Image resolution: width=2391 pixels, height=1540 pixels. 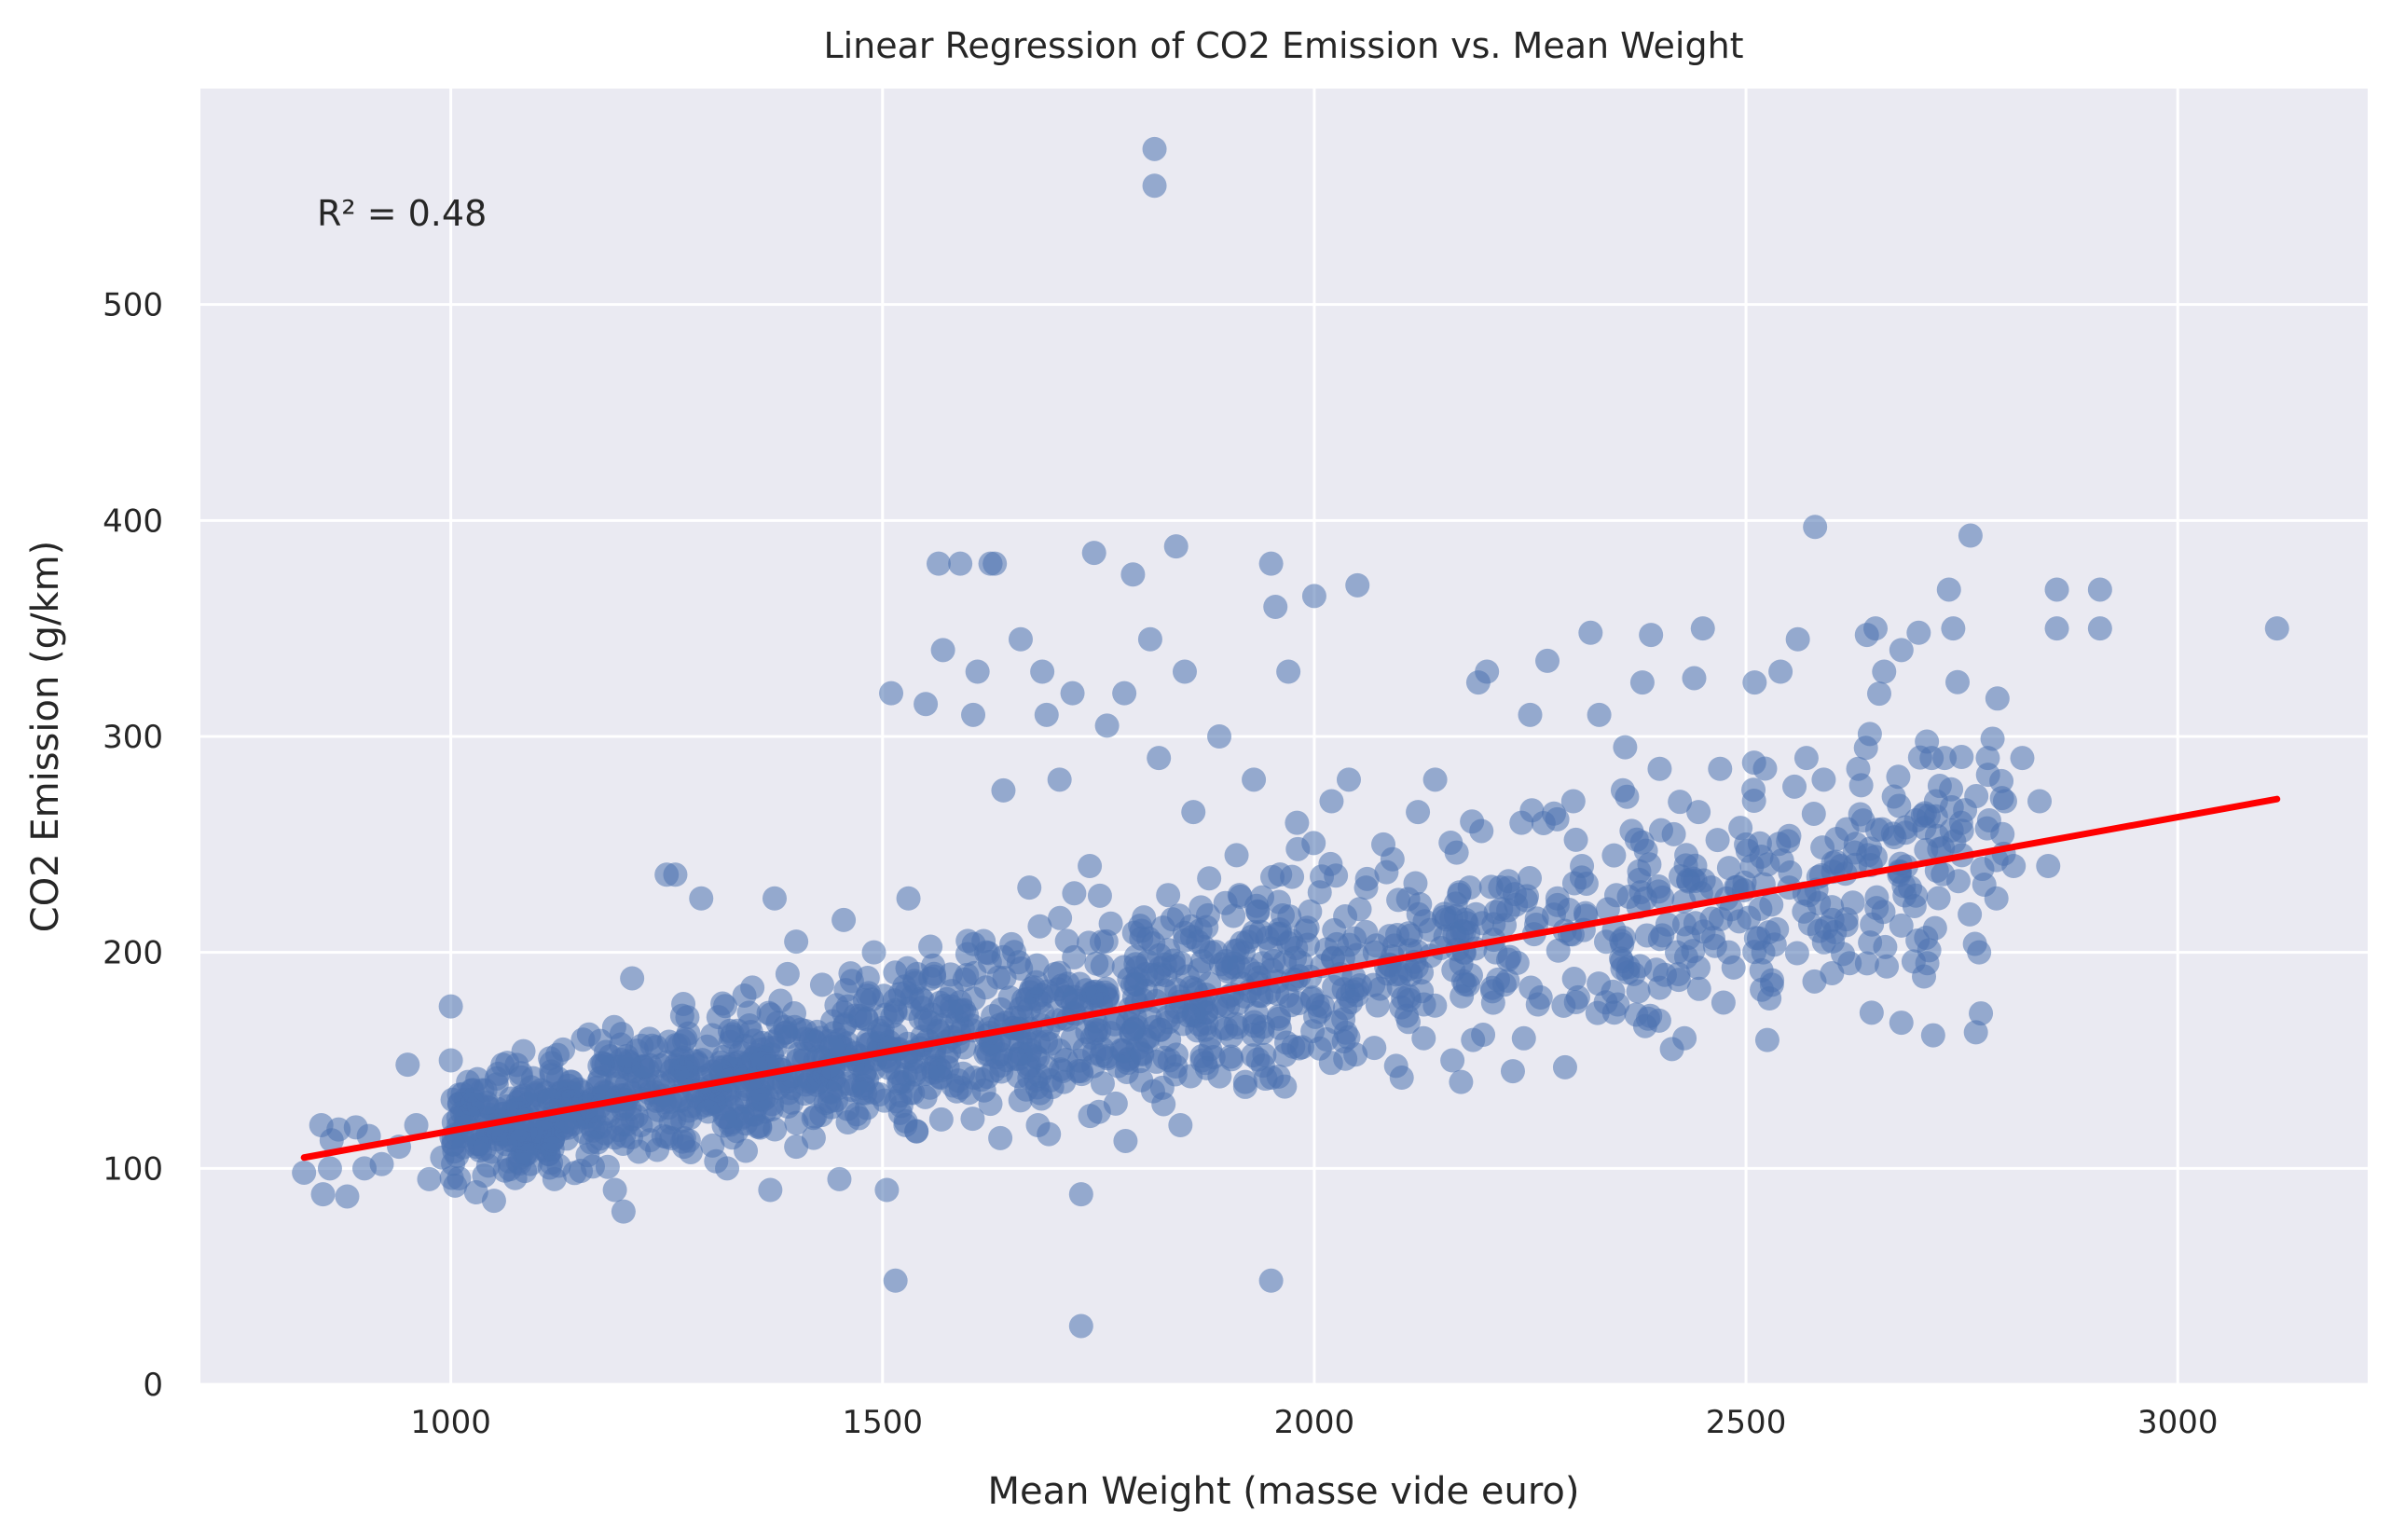 I want to click on x-tick-label: 2500, so click(x=1747, y=1422).